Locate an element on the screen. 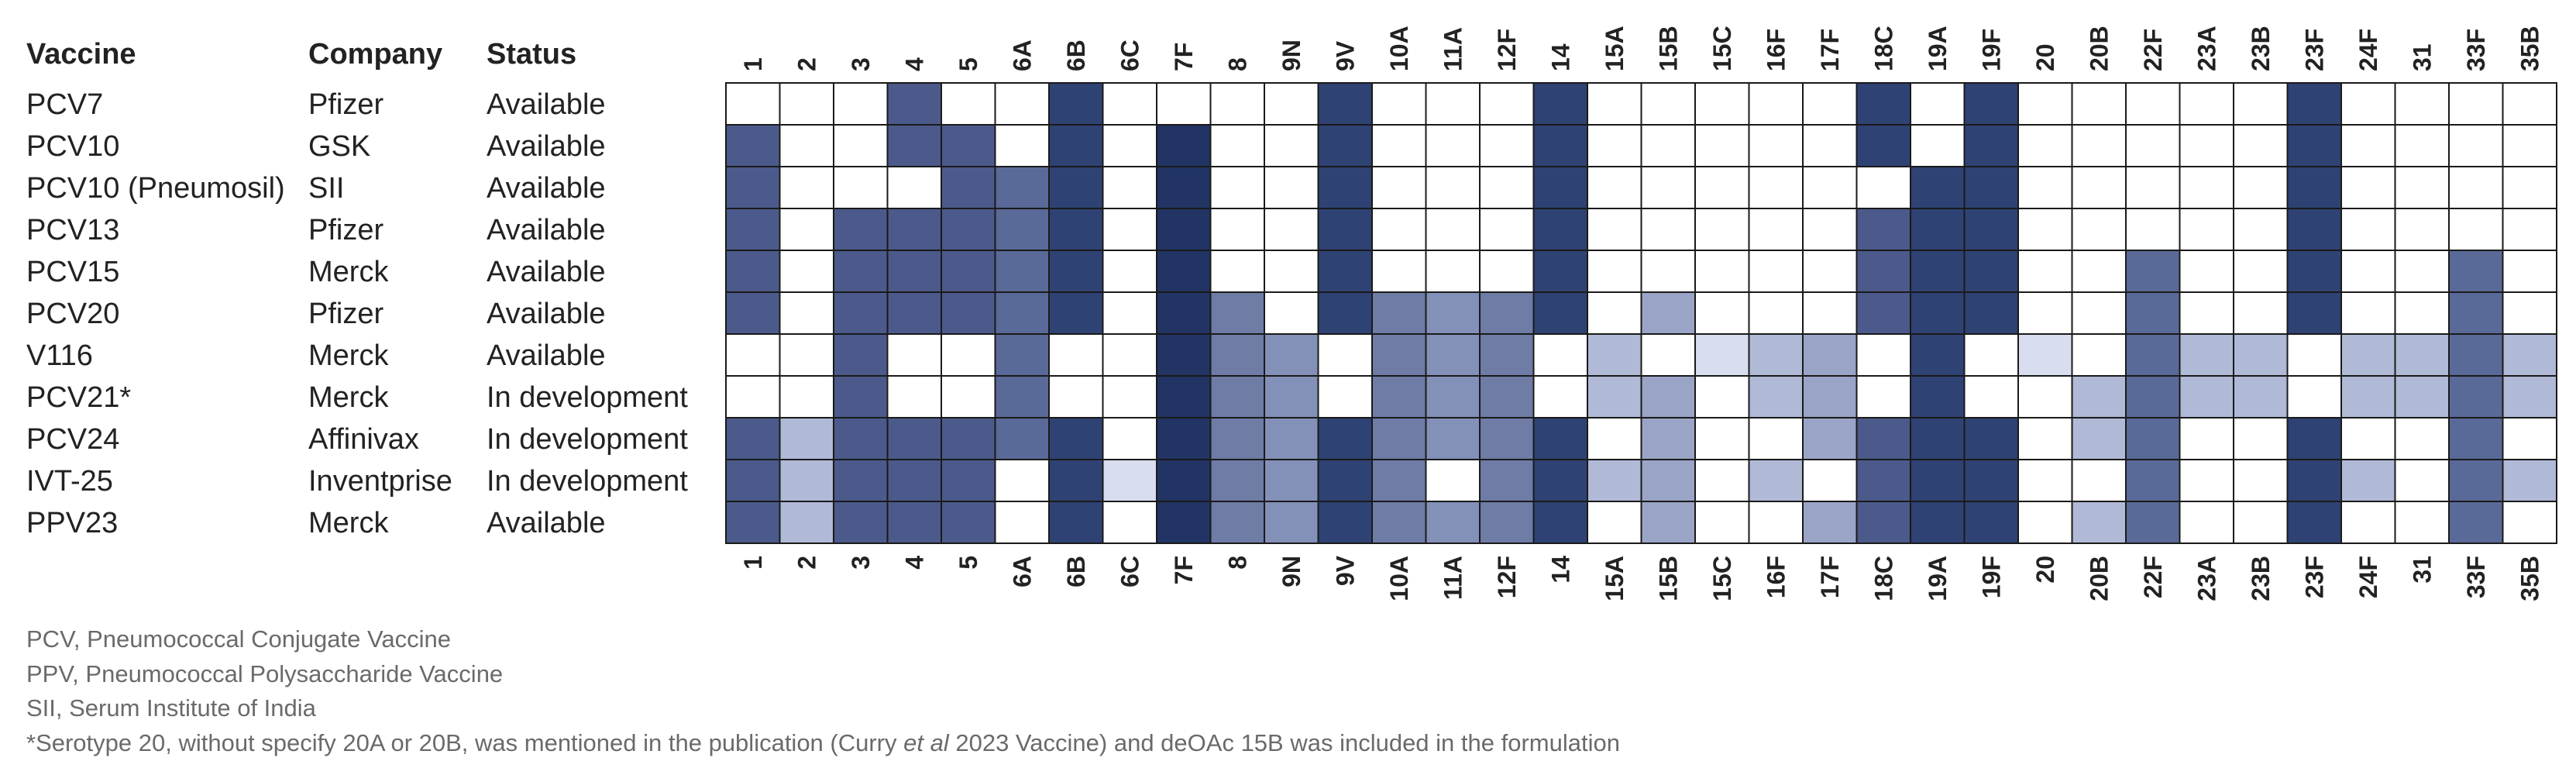  row-label-company: Inventprise is located at coordinates (380, 481).